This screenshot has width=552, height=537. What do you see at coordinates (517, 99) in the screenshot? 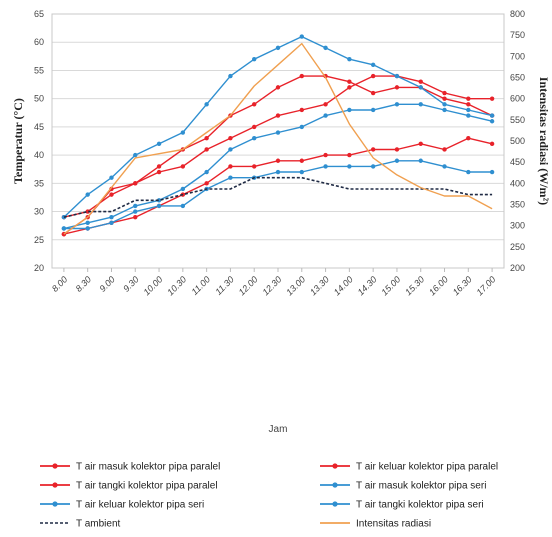
I see `y-right-tick-600: 600` at bounding box center [517, 99].